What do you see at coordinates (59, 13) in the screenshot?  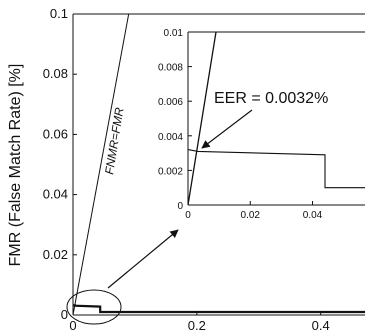 I see `main-y-tick-label: 0.1` at bounding box center [59, 13].